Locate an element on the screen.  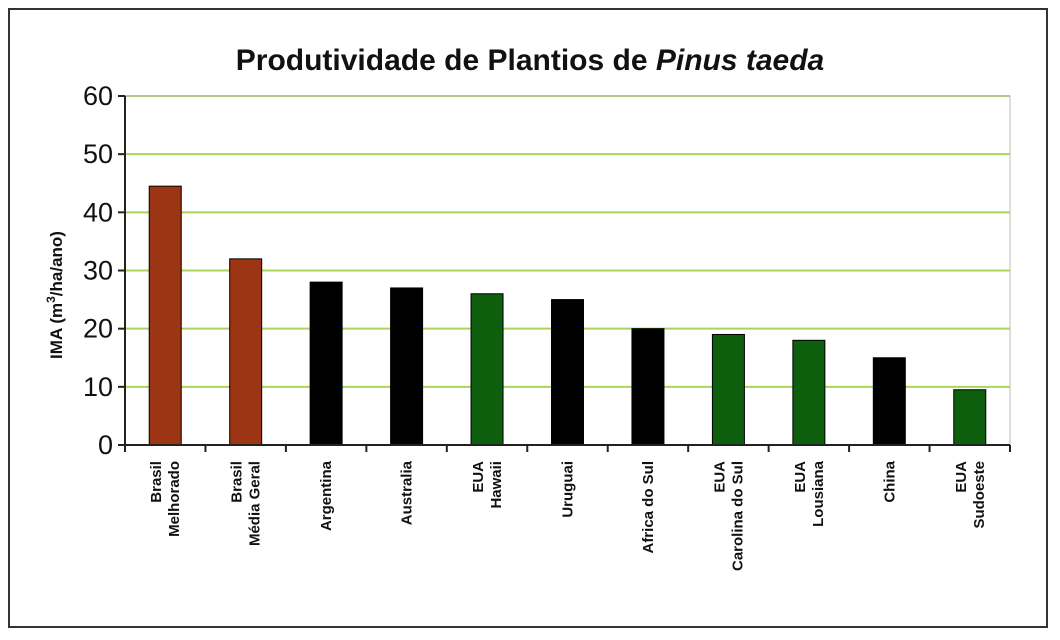
x-tick-label-8-line-1: Lousiana is located at coordinates (818, 493).